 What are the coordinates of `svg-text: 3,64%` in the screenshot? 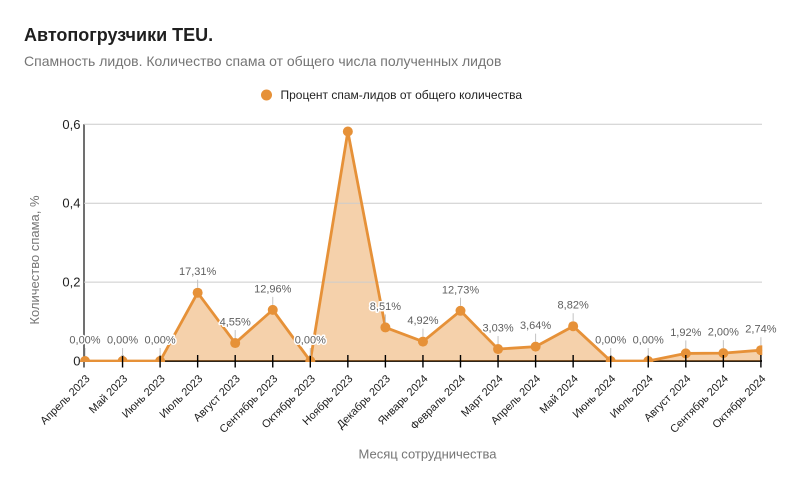 It's located at (535, 326).